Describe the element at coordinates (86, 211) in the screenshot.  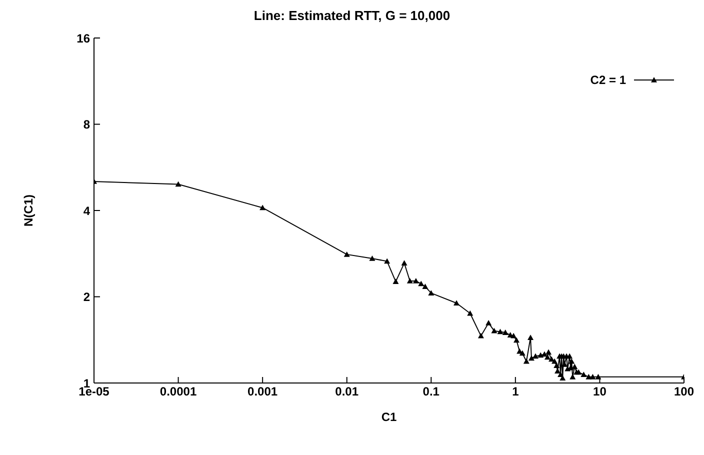
I see `y-tick-label: 4` at that location.